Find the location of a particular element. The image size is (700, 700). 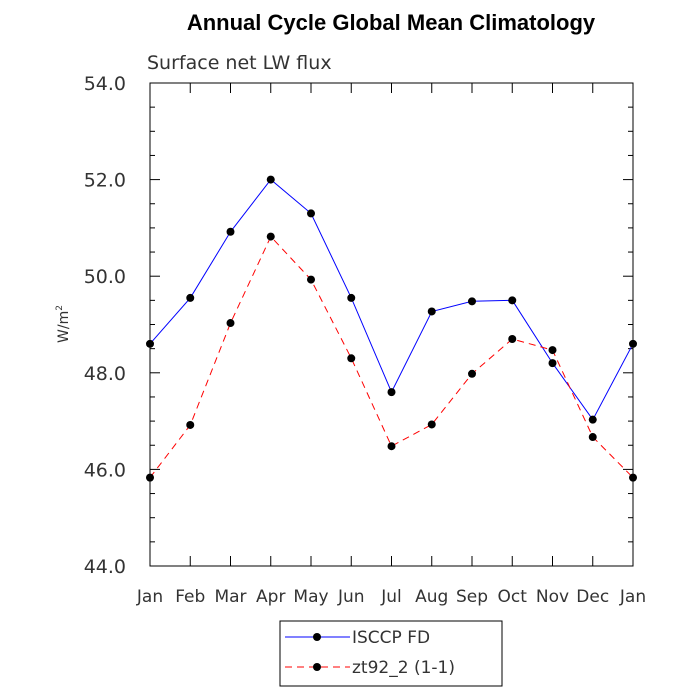

y-axis-label-base: W/m is located at coordinates (64, 327).